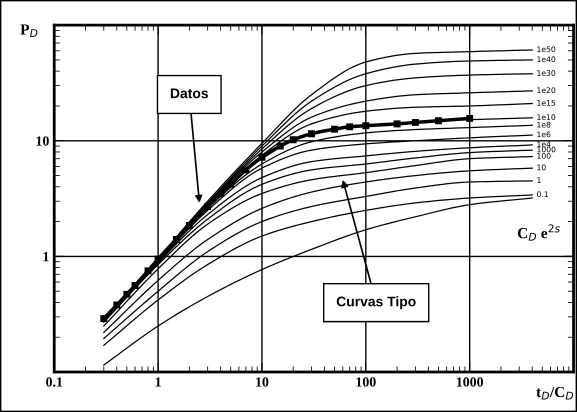  What do you see at coordinates (262, 382) in the screenshot?
I see `x-tick-label: 10` at bounding box center [262, 382].